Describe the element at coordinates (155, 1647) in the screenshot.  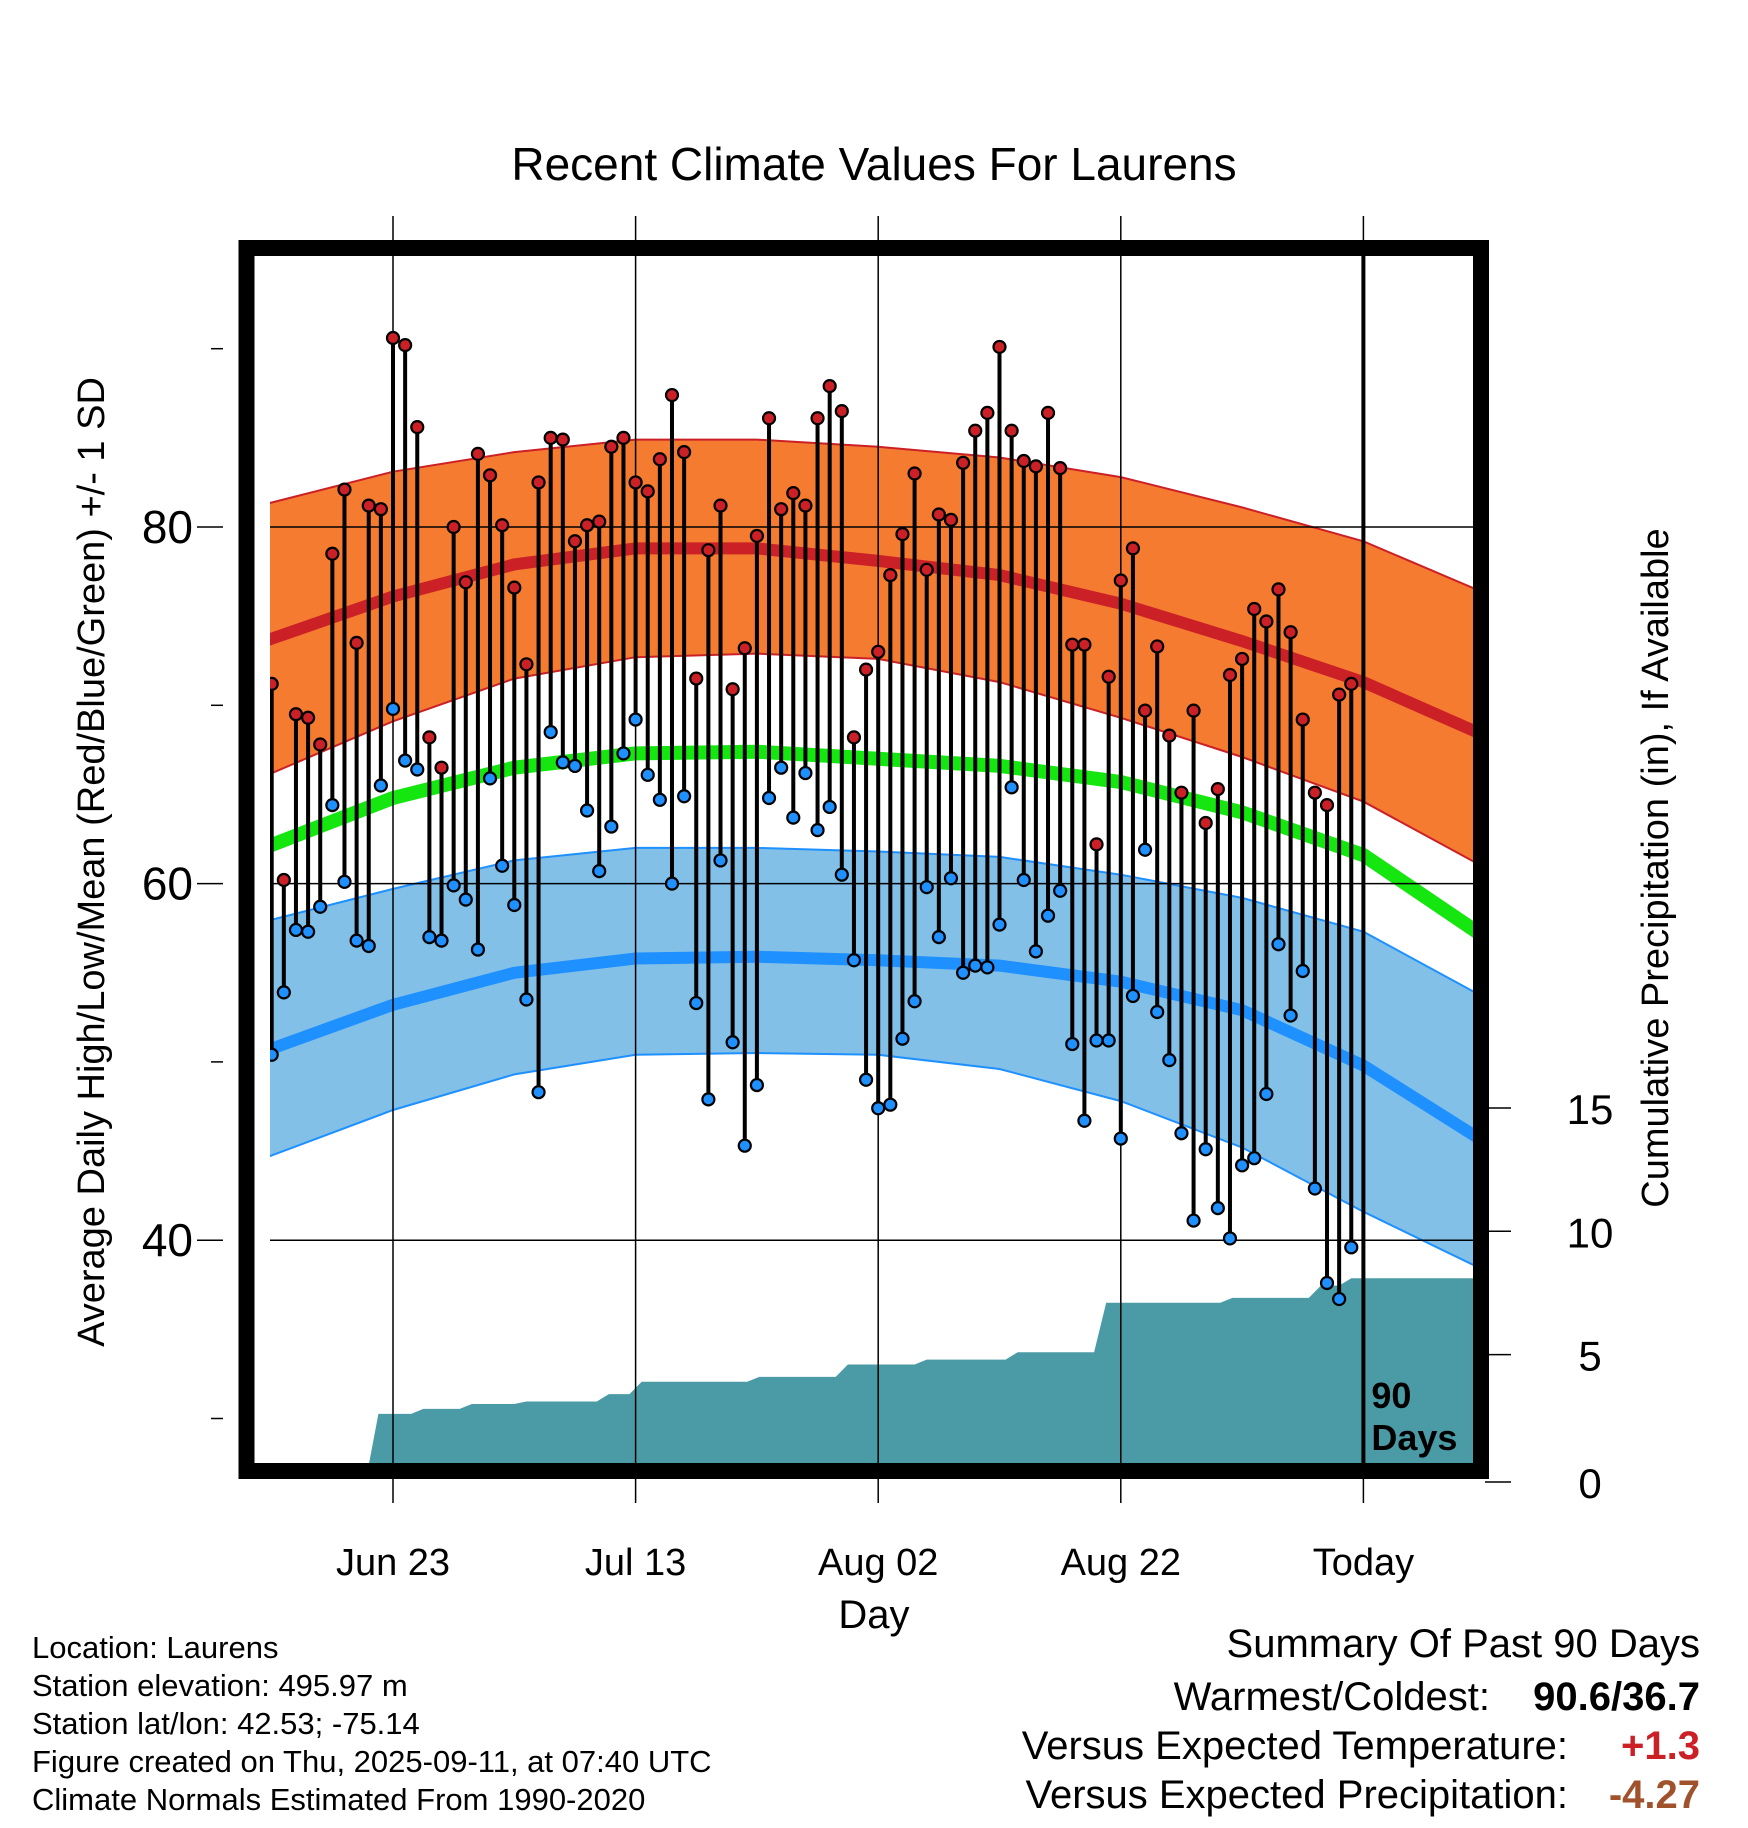
I see `location-text: Location: Laurens` at that location.